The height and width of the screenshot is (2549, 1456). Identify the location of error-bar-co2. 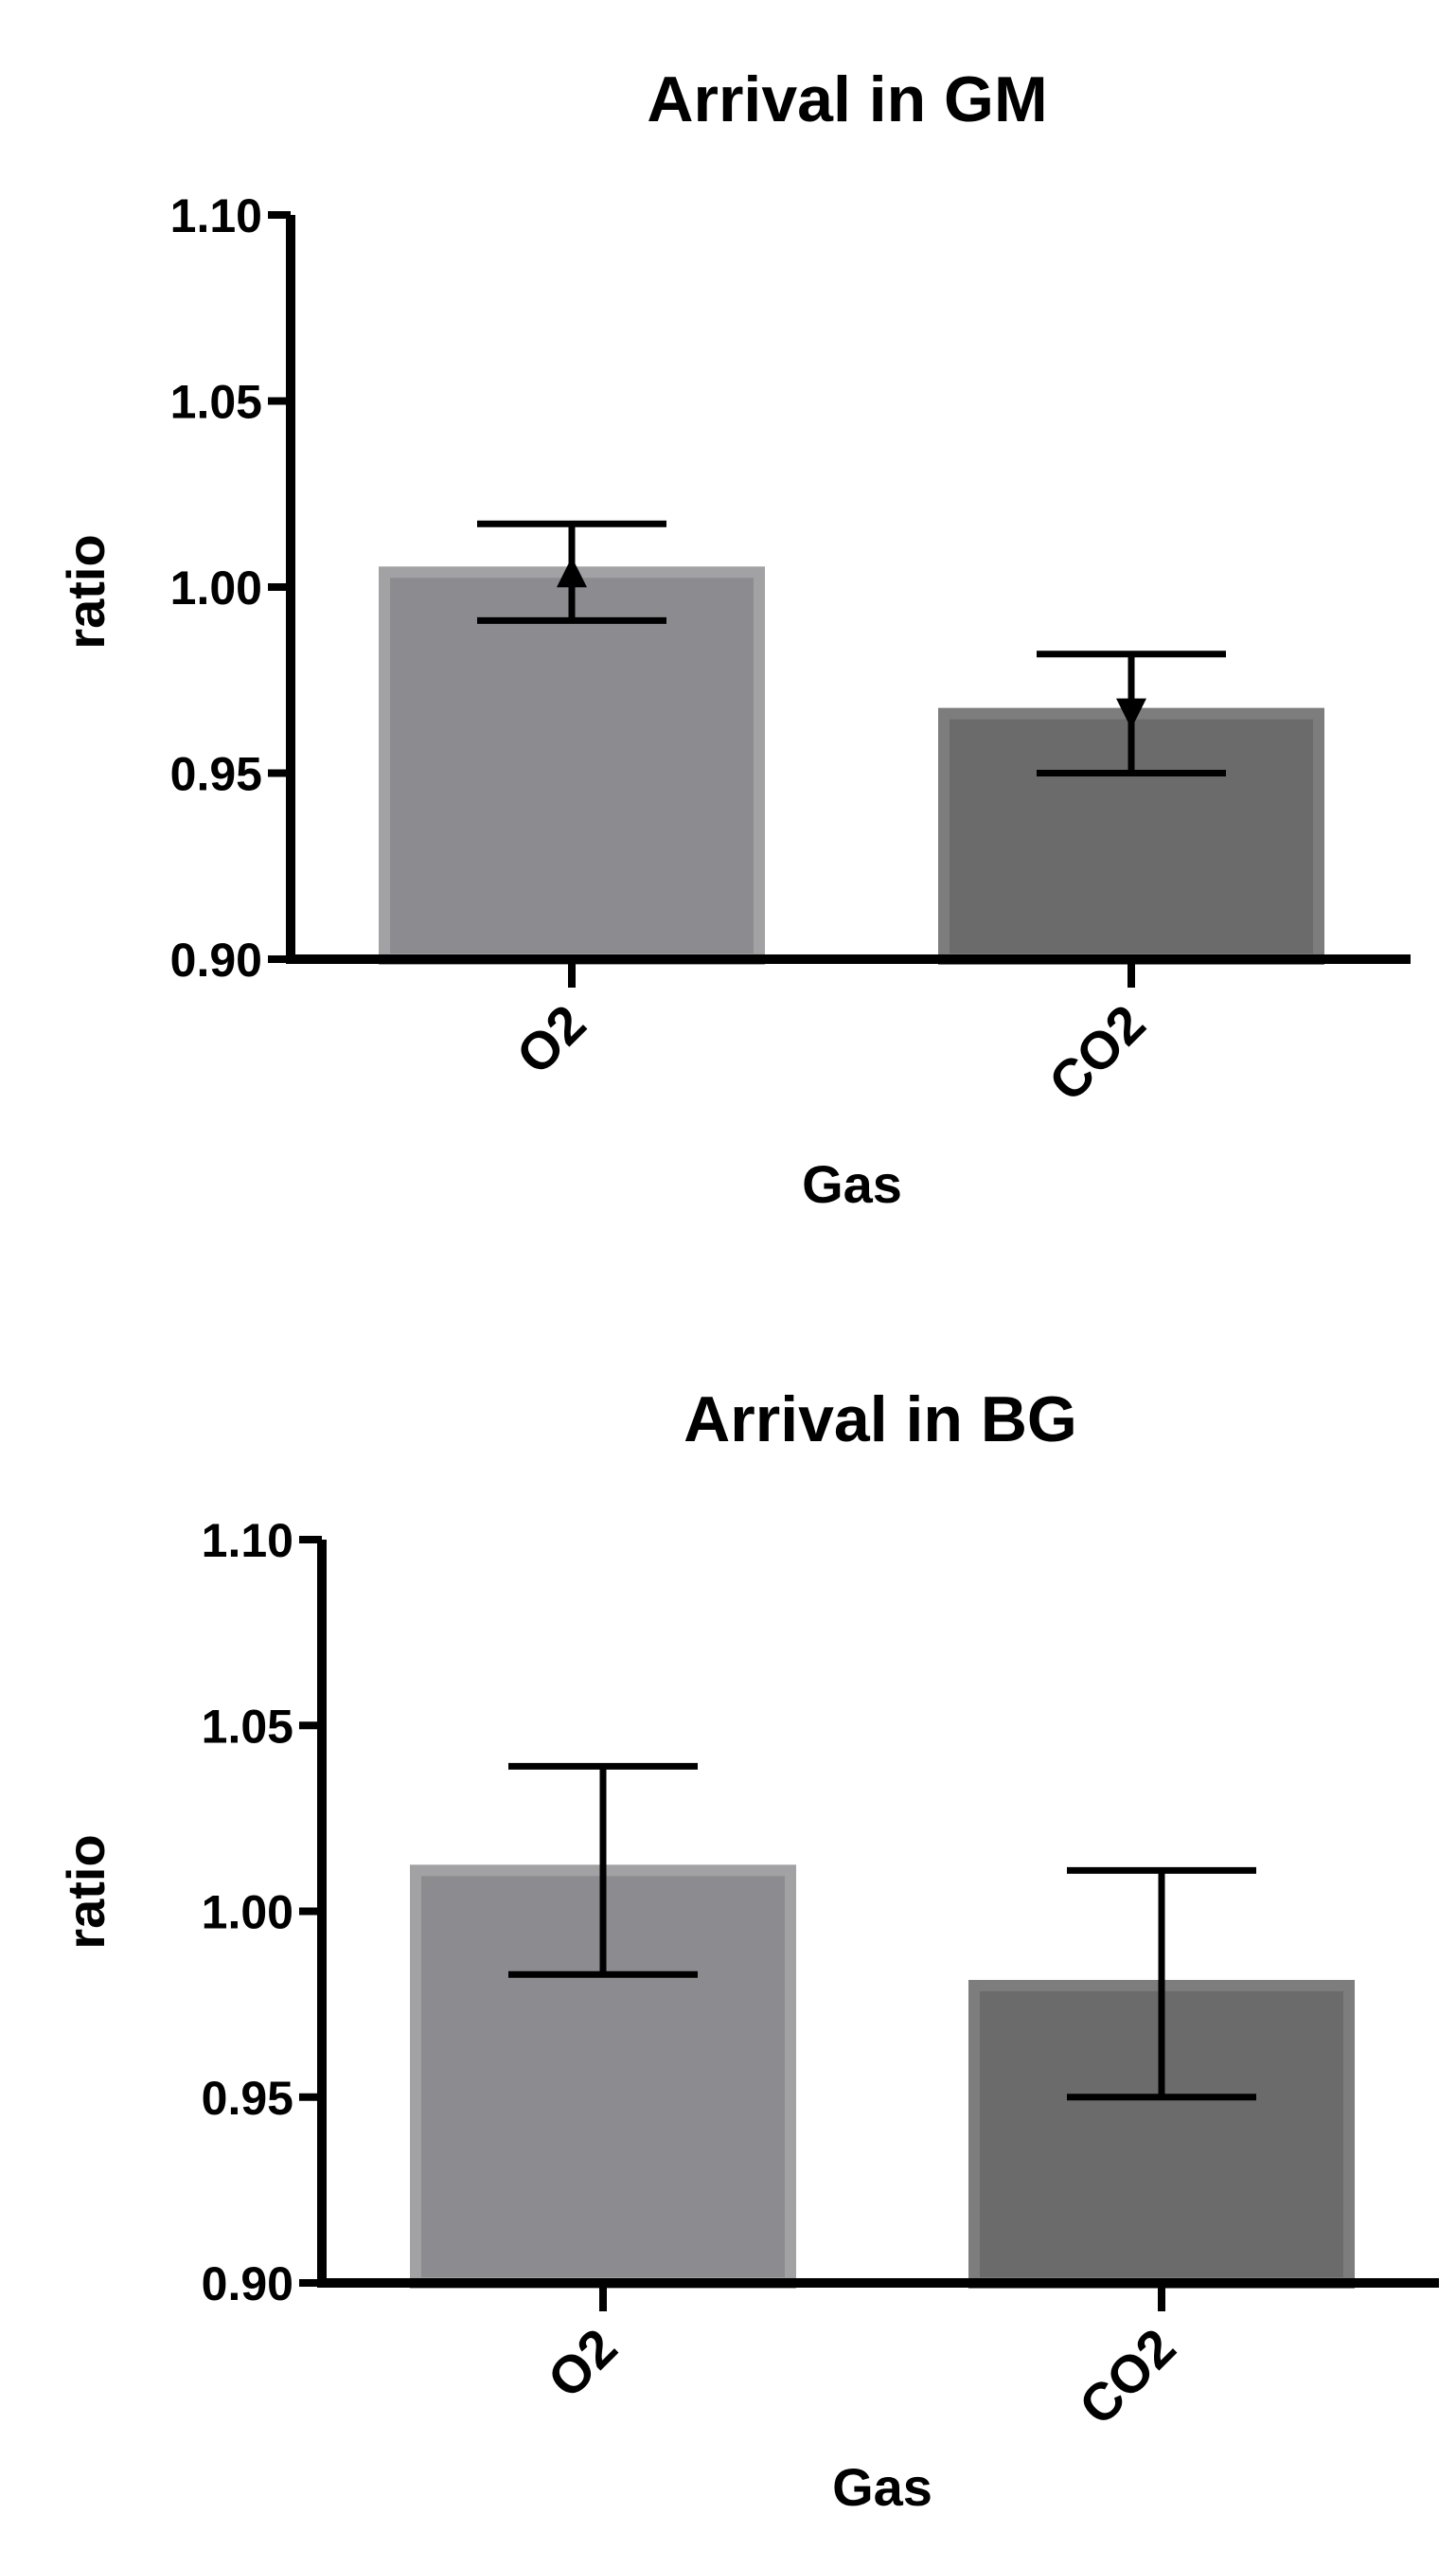
(1162, 1983).